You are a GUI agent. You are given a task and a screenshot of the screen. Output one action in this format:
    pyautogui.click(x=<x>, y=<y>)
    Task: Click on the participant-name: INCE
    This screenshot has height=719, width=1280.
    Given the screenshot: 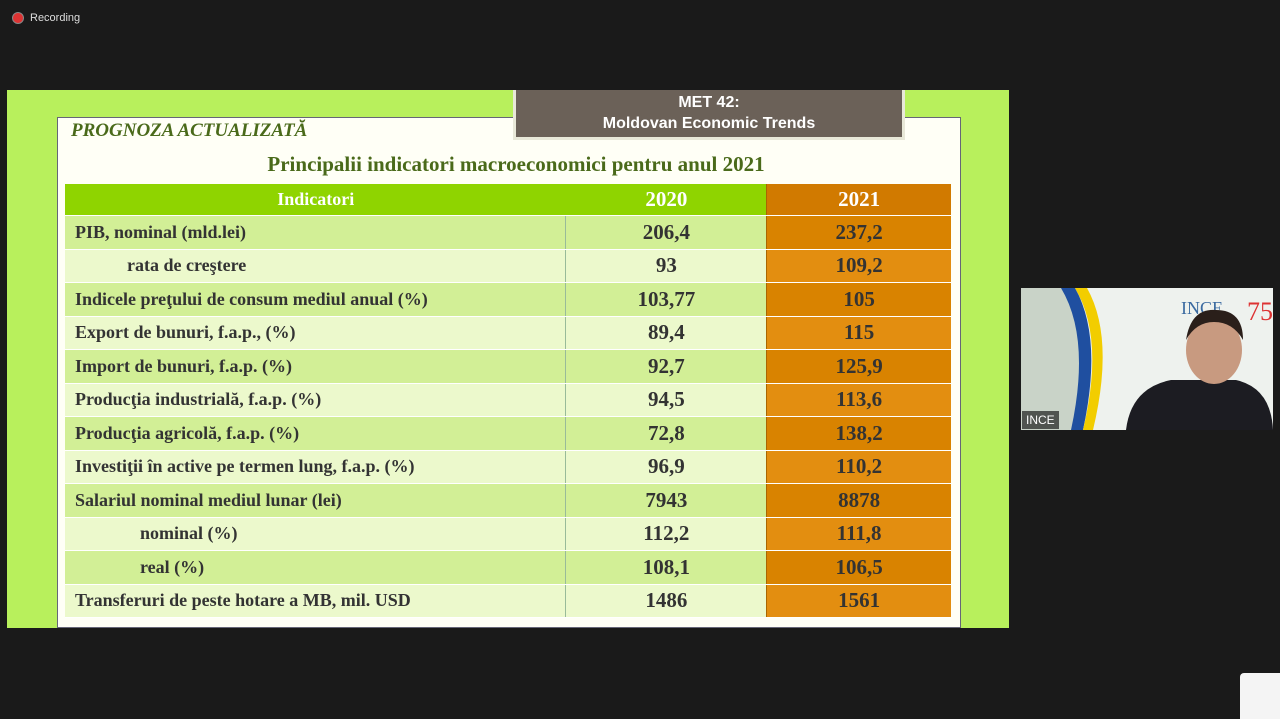 What is the action you would take?
    pyautogui.click(x=1040, y=420)
    